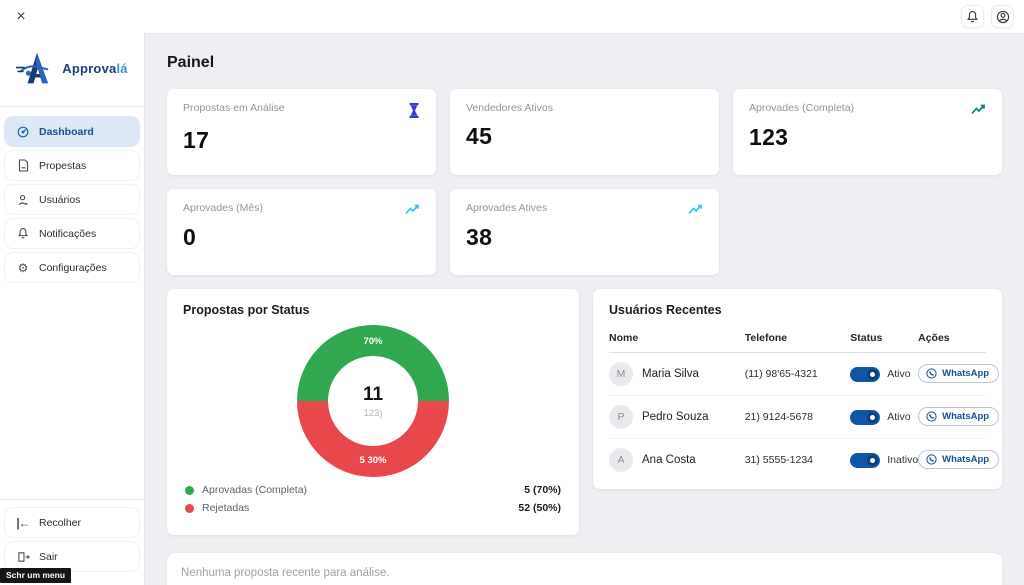 Image resolution: width=1024 pixels, height=585 pixels. I want to click on table-row: P Pedro Souza 21) 9124-5678 Ativo, so click(804, 417).